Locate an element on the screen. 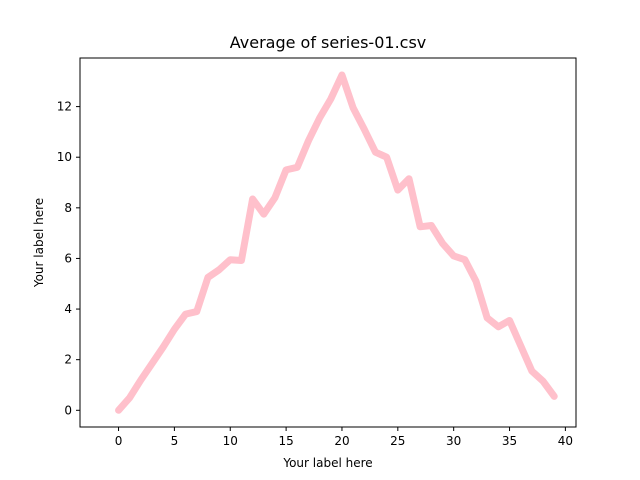 The width and height of the screenshot is (640, 480). y-tick-label: 10 is located at coordinates (64, 157).